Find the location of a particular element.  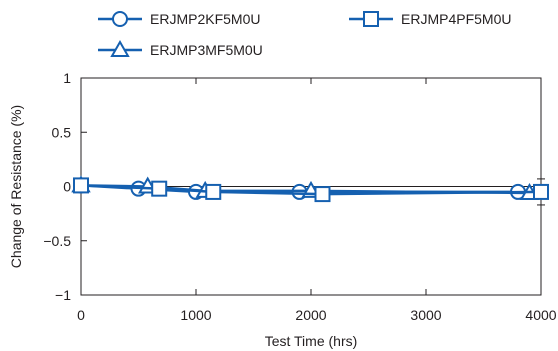

legend: ERJMP2KF5M0U ERJMP3MF5M0U ERJMP4PF5M0U is located at coordinates (304, 34).